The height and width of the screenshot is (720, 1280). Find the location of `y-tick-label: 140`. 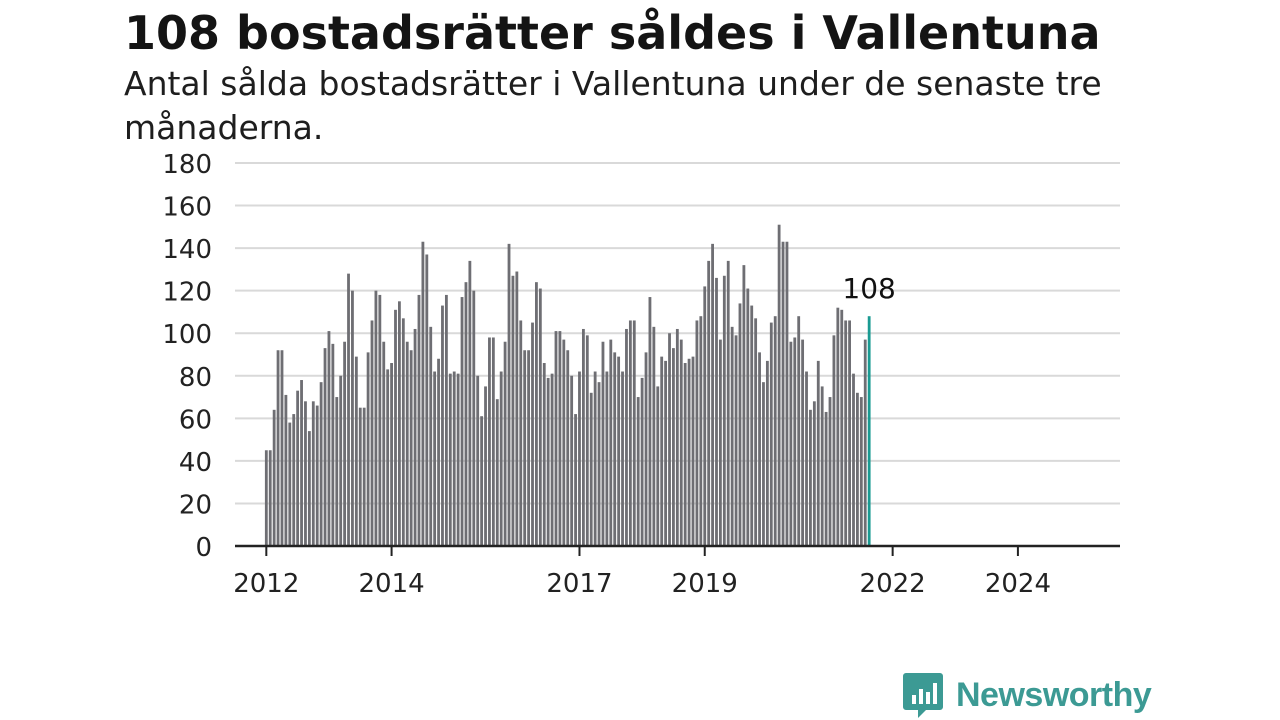

y-tick-label: 140 is located at coordinates (187, 250).